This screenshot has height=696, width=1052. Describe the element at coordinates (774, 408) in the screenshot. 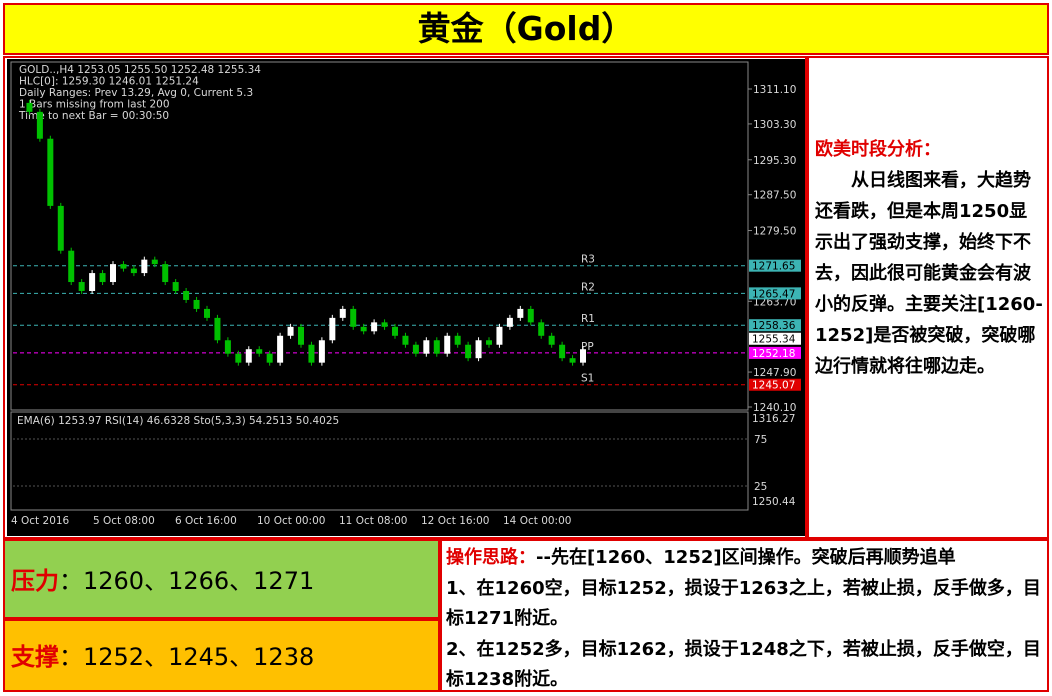

I see `y-tick-label: 1240.10` at that location.